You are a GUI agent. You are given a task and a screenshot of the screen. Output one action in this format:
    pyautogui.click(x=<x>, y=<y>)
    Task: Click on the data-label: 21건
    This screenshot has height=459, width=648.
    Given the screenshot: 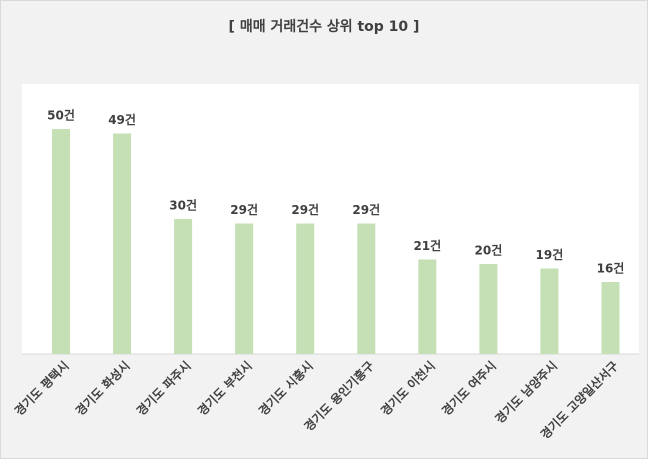 What is the action you would take?
    pyautogui.click(x=427, y=245)
    